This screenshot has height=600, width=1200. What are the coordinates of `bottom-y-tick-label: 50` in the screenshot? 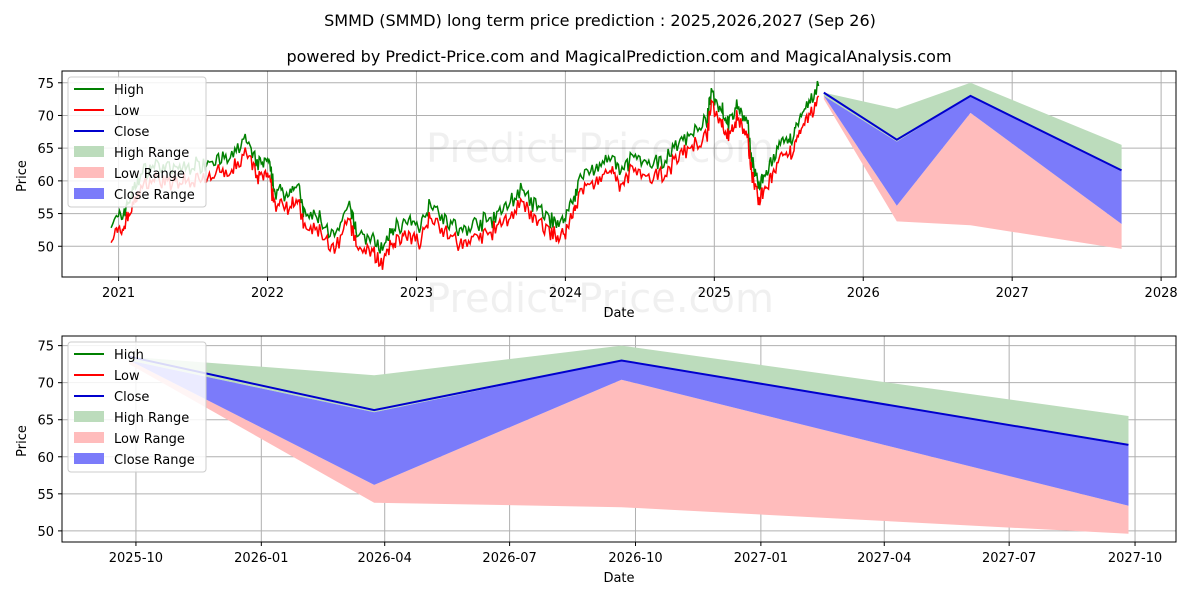 It's located at (45, 532).